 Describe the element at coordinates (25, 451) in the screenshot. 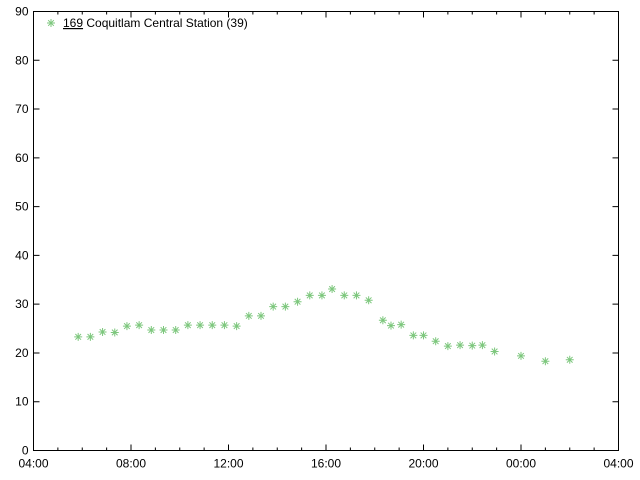

I see `y-axis-label: 0` at that location.